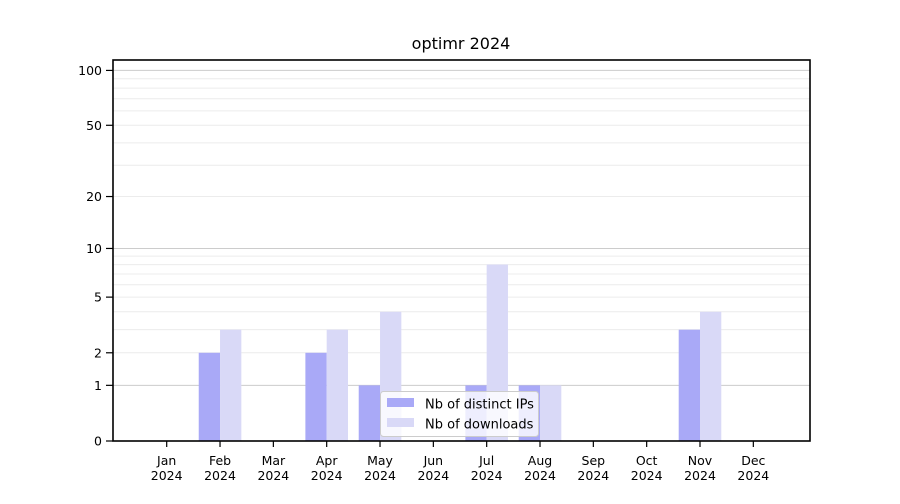 The height and width of the screenshot is (504, 900). I want to click on bar-nb-of-downloads-apr, so click(337, 385).